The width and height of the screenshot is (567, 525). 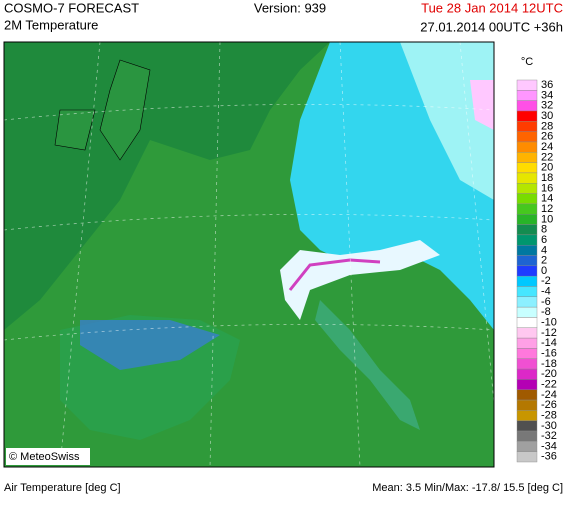 What do you see at coordinates (527, 62) in the screenshot?
I see `legend-unit: °C` at bounding box center [527, 62].